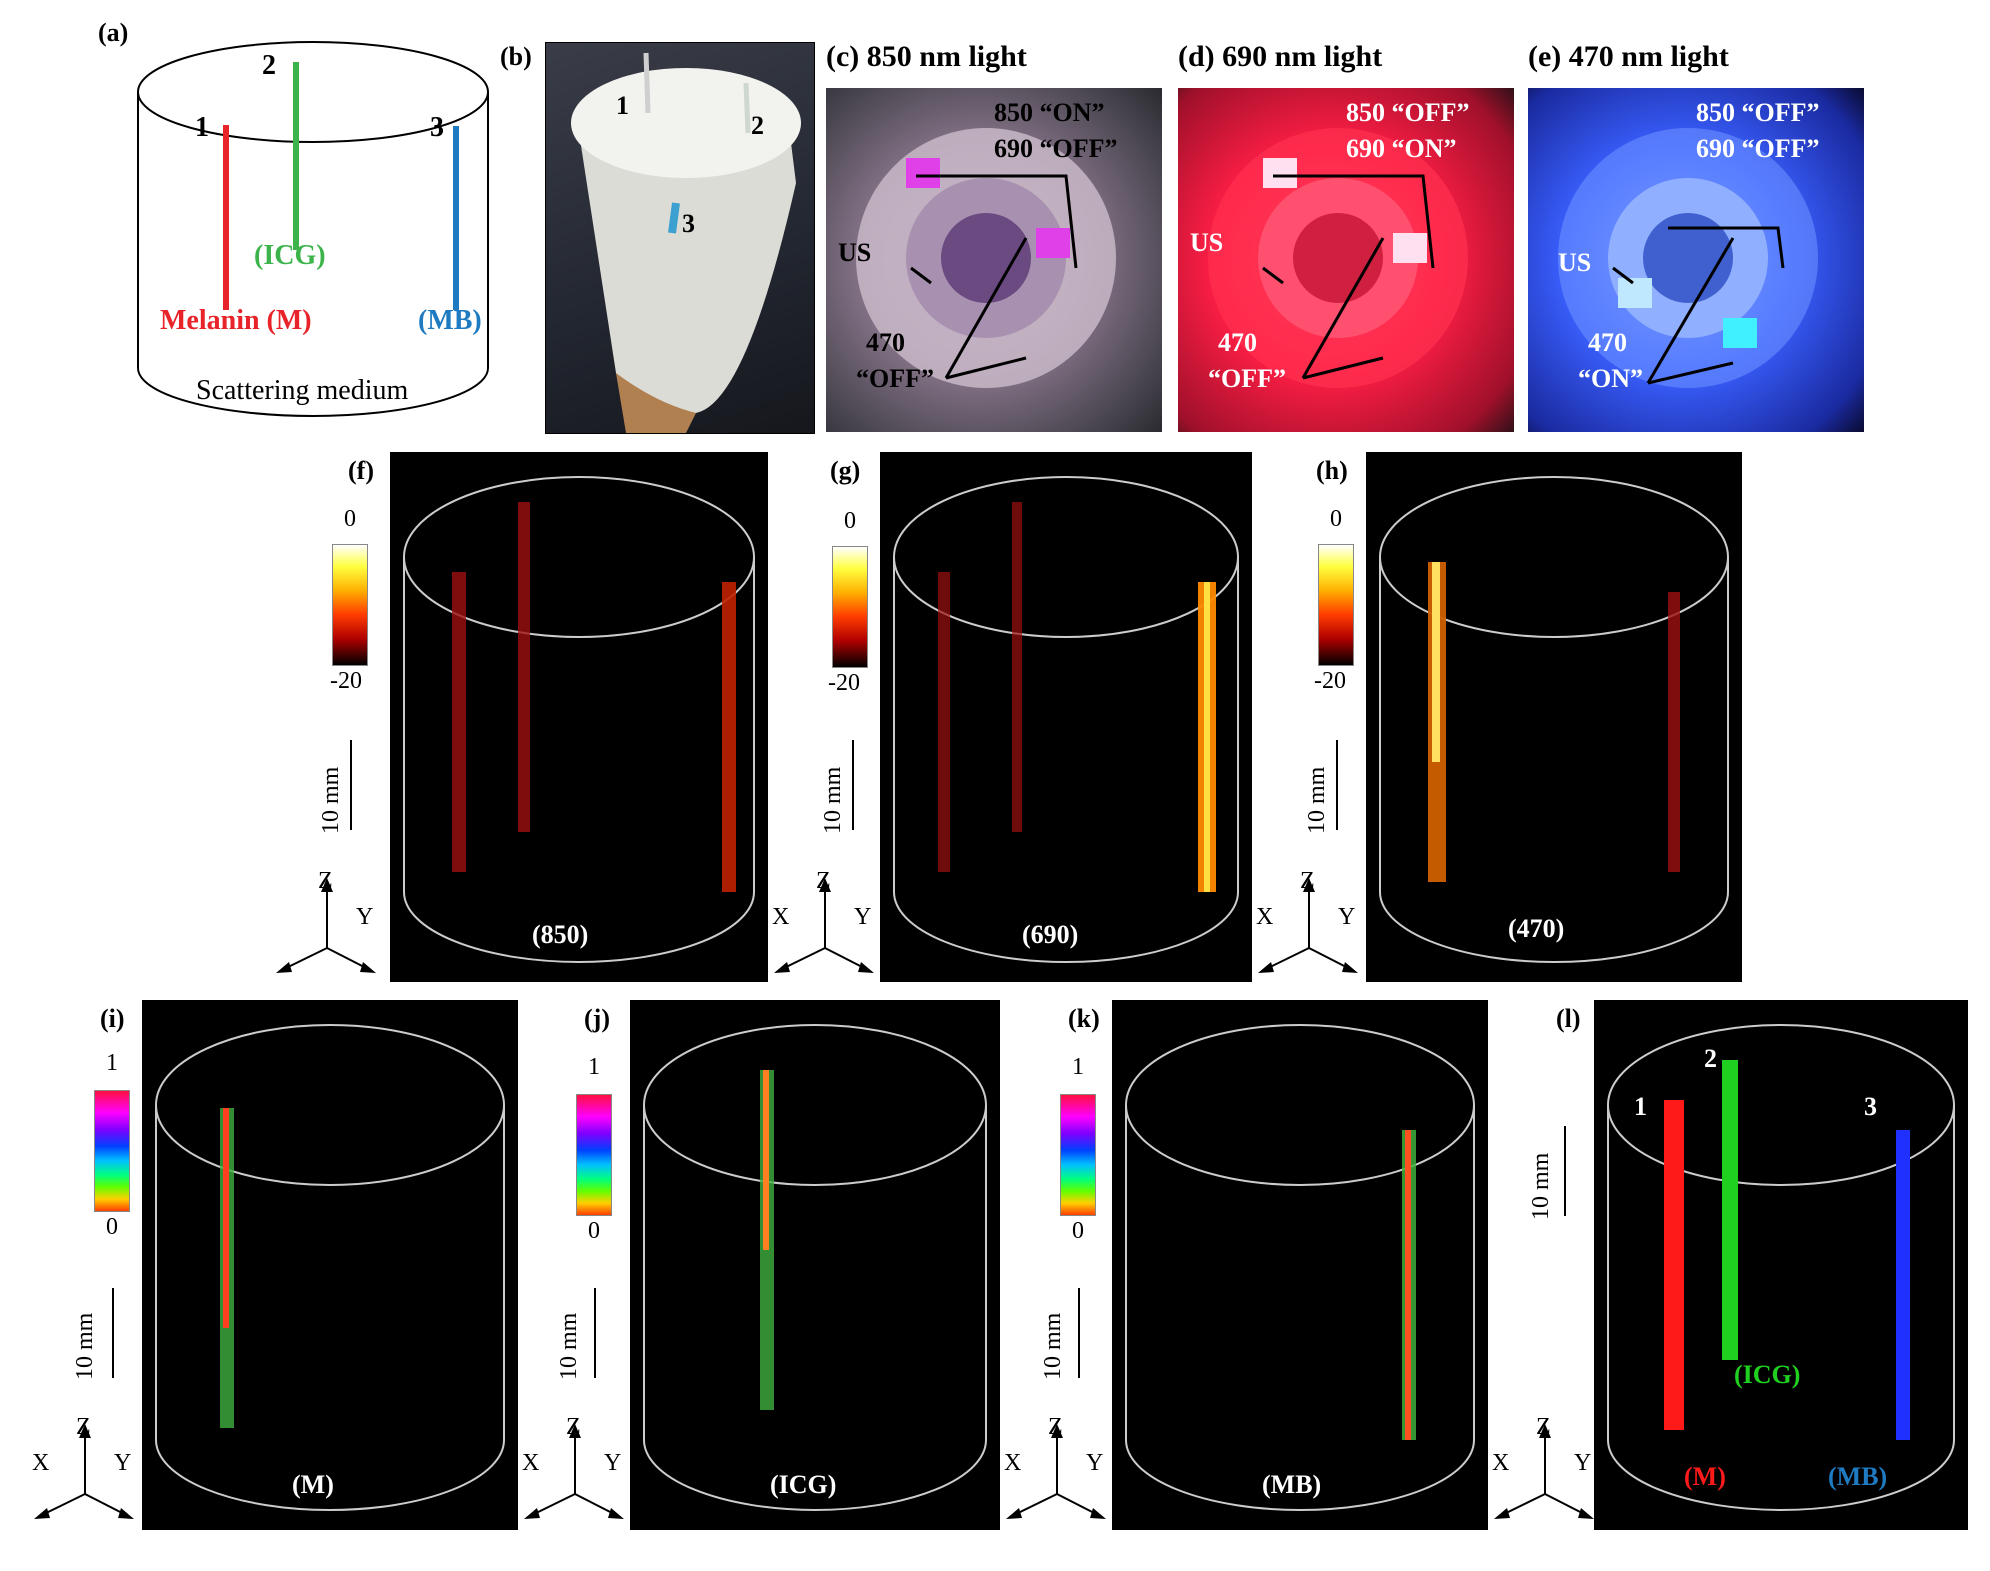 This screenshot has height=1571, width=1990. I want to click on k-axis-y: Y, so click(1095, 1463).